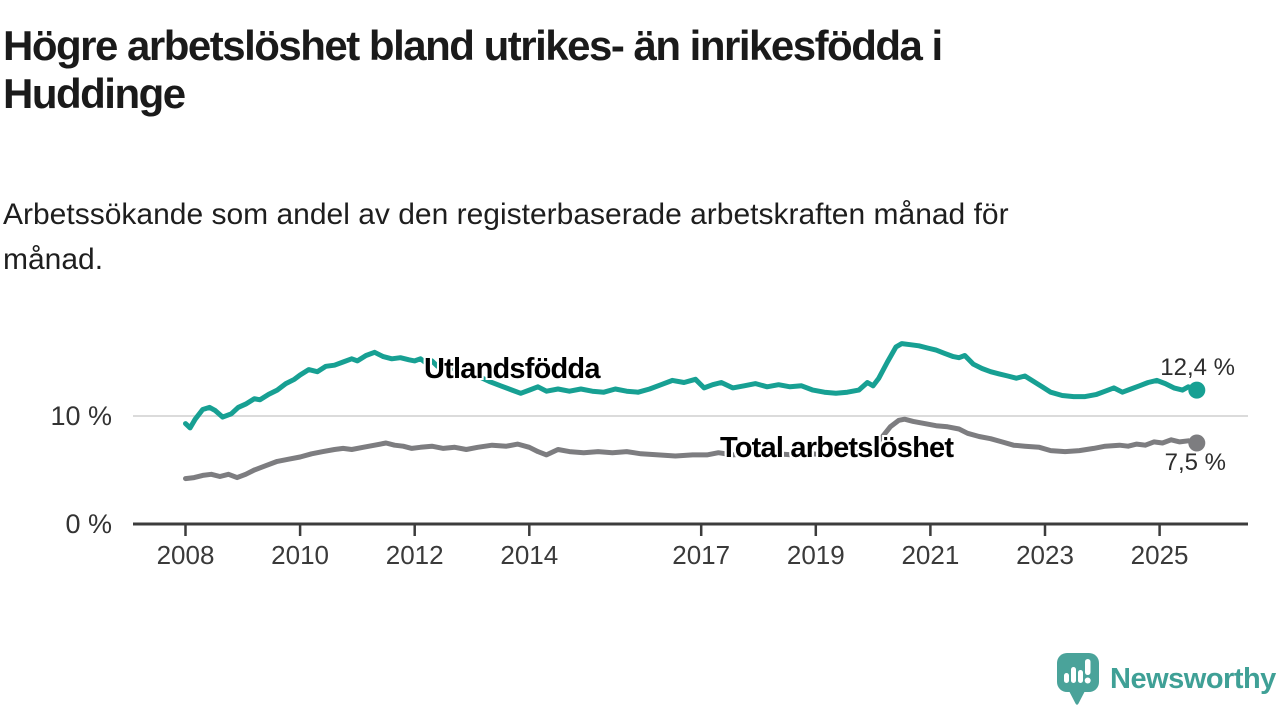  I want to click on x-axis-label: 2012, so click(414, 555).